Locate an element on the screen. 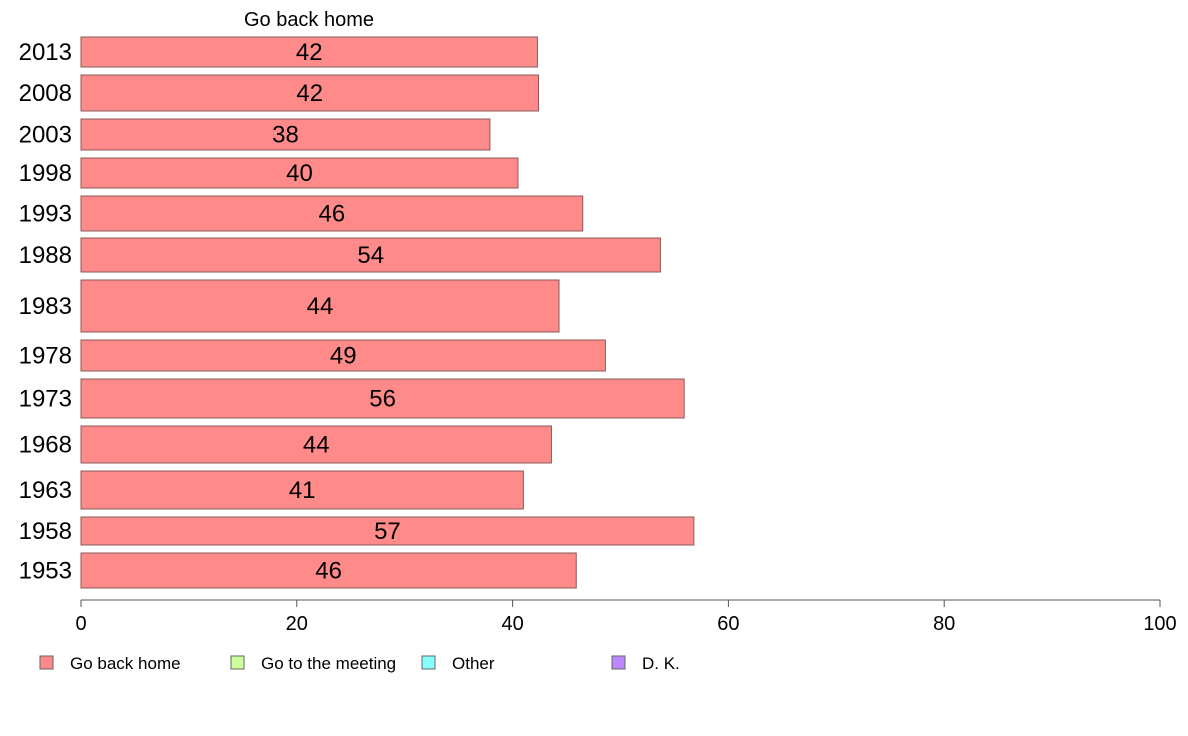 This screenshot has width=1188, height=736. x-tick-label: 20 is located at coordinates (297, 624).